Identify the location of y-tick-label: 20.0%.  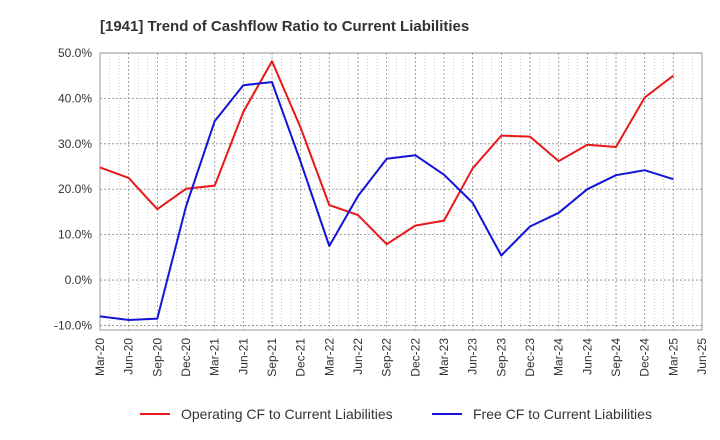
(75, 189).